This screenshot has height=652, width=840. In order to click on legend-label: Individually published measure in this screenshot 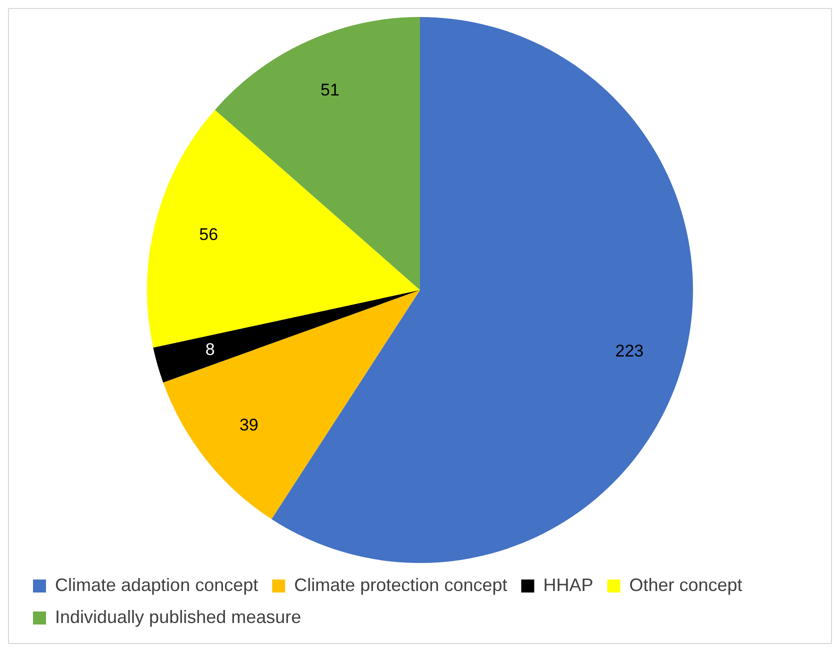, I will do `click(178, 616)`.